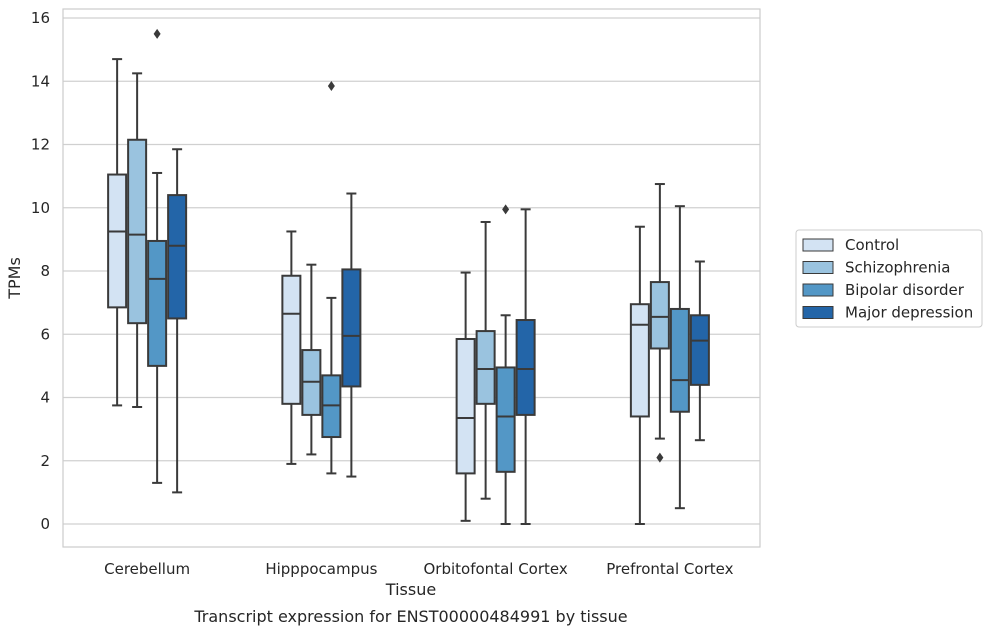  I want to click on x-tick-label: Orbitofontal Cortex, so click(496, 569).